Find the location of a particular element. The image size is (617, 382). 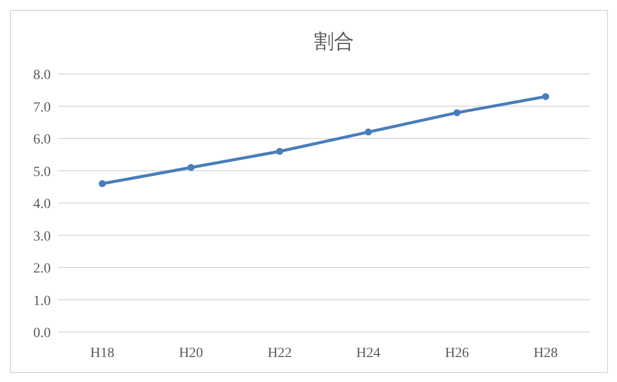

x-tick-label: H22 is located at coordinates (280, 353).